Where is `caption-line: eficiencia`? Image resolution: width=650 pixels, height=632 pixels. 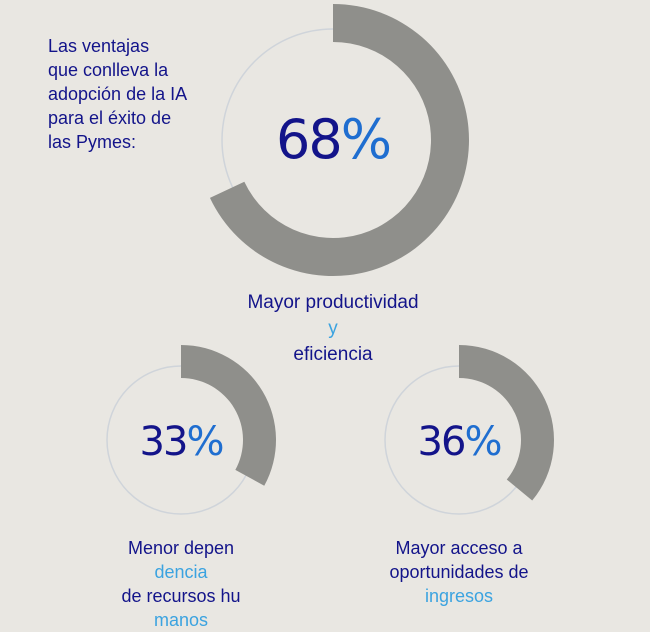
caption-line: eficiencia is located at coordinates (333, 355).